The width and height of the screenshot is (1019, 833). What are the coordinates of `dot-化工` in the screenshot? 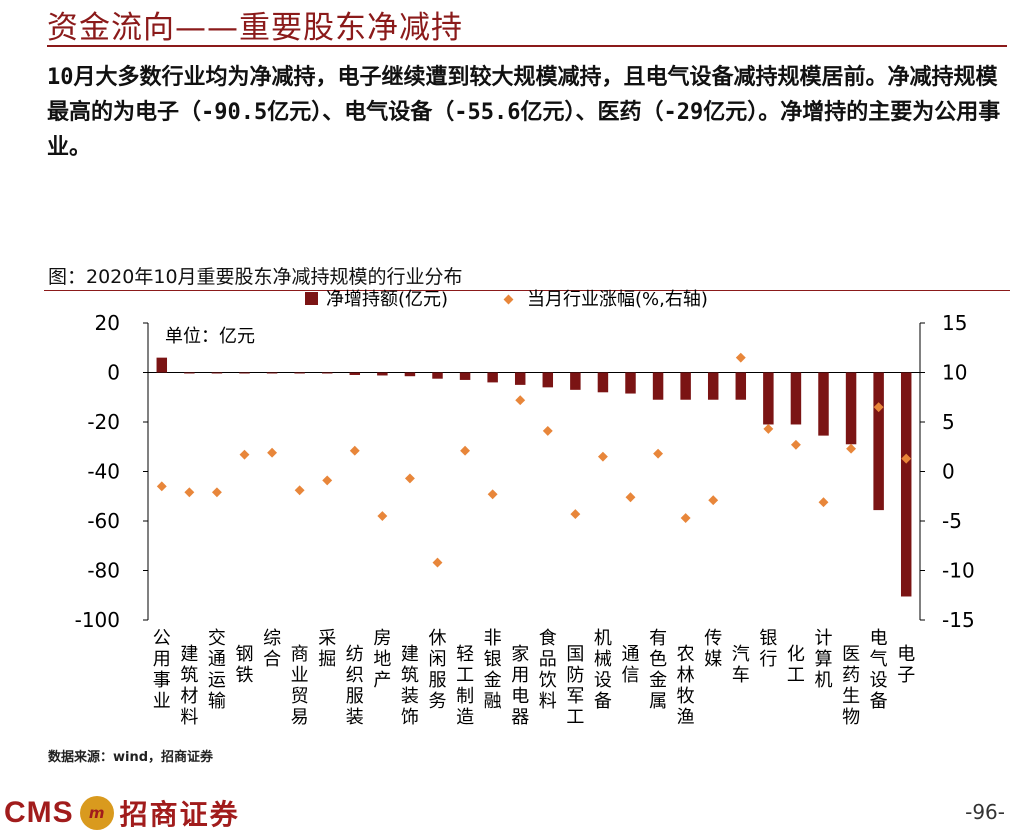 It's located at (795, 444).